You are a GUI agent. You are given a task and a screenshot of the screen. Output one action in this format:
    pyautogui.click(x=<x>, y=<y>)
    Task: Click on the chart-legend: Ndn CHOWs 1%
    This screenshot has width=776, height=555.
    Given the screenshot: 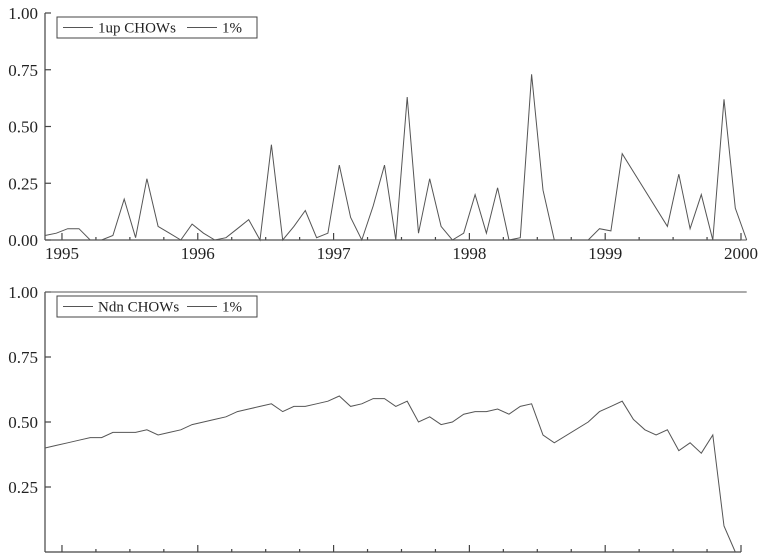 What is the action you would take?
    pyautogui.click(x=157, y=306)
    